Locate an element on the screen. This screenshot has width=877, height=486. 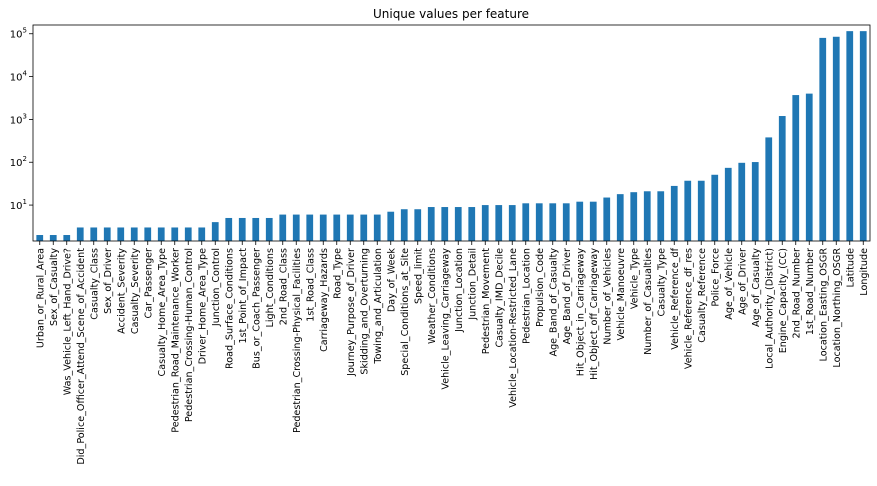
y-tick-label: 10³ is located at coordinates (18, 119).